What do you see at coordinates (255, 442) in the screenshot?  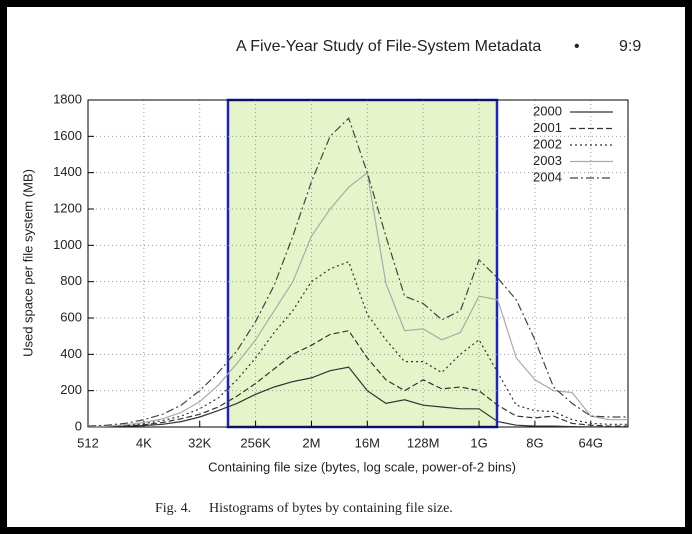 I see `x-tick-label: 256K` at bounding box center [255, 442].